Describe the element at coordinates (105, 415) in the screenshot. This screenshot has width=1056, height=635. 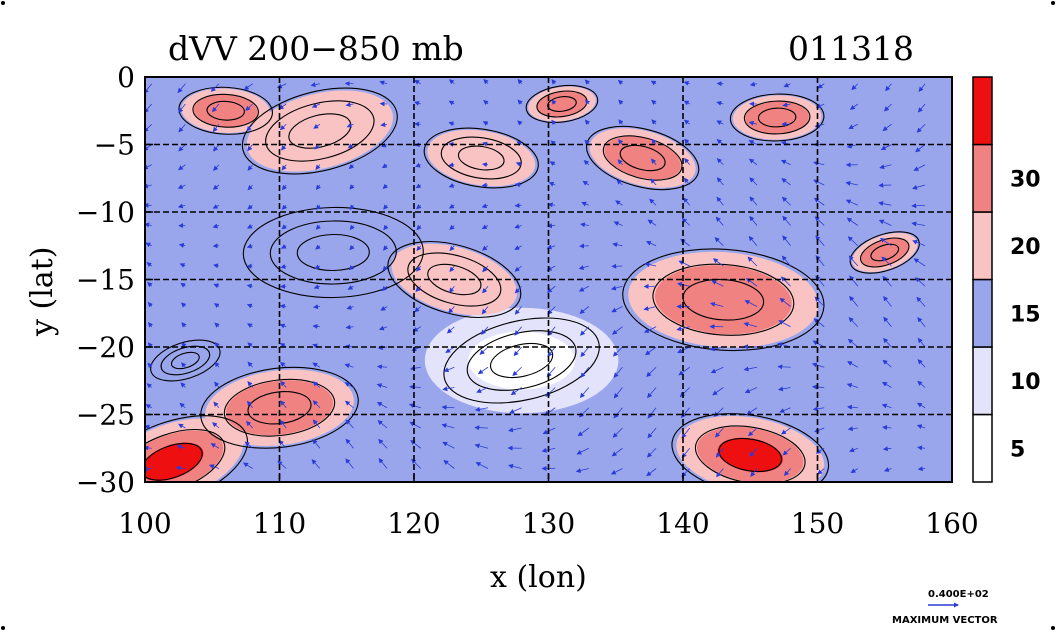
I see `y-tick-label: −25` at that location.